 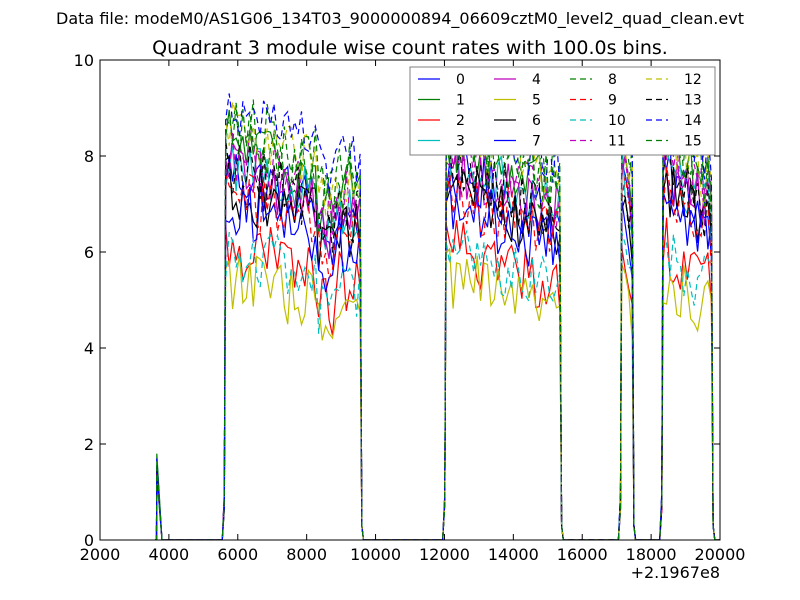 What do you see at coordinates (617, 142) in the screenshot?
I see `legend-label: 11` at bounding box center [617, 142].